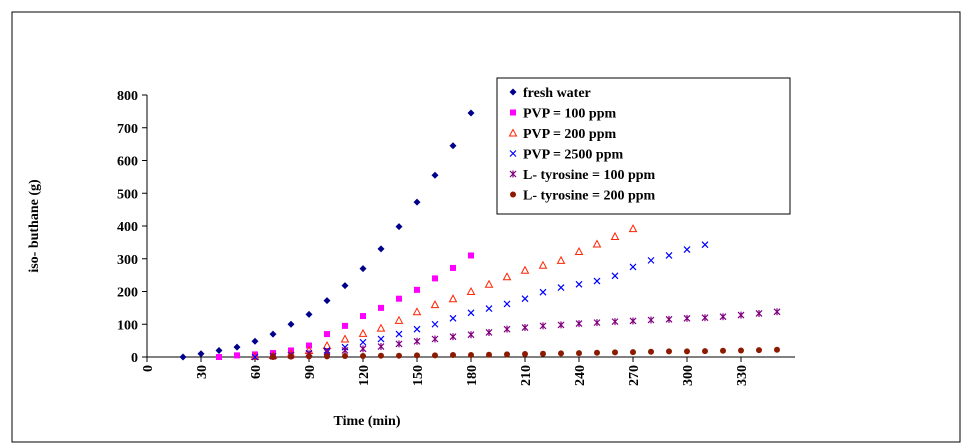  What do you see at coordinates (127, 325) in the screenshot?
I see `y-tick-label: 100` at bounding box center [127, 325].